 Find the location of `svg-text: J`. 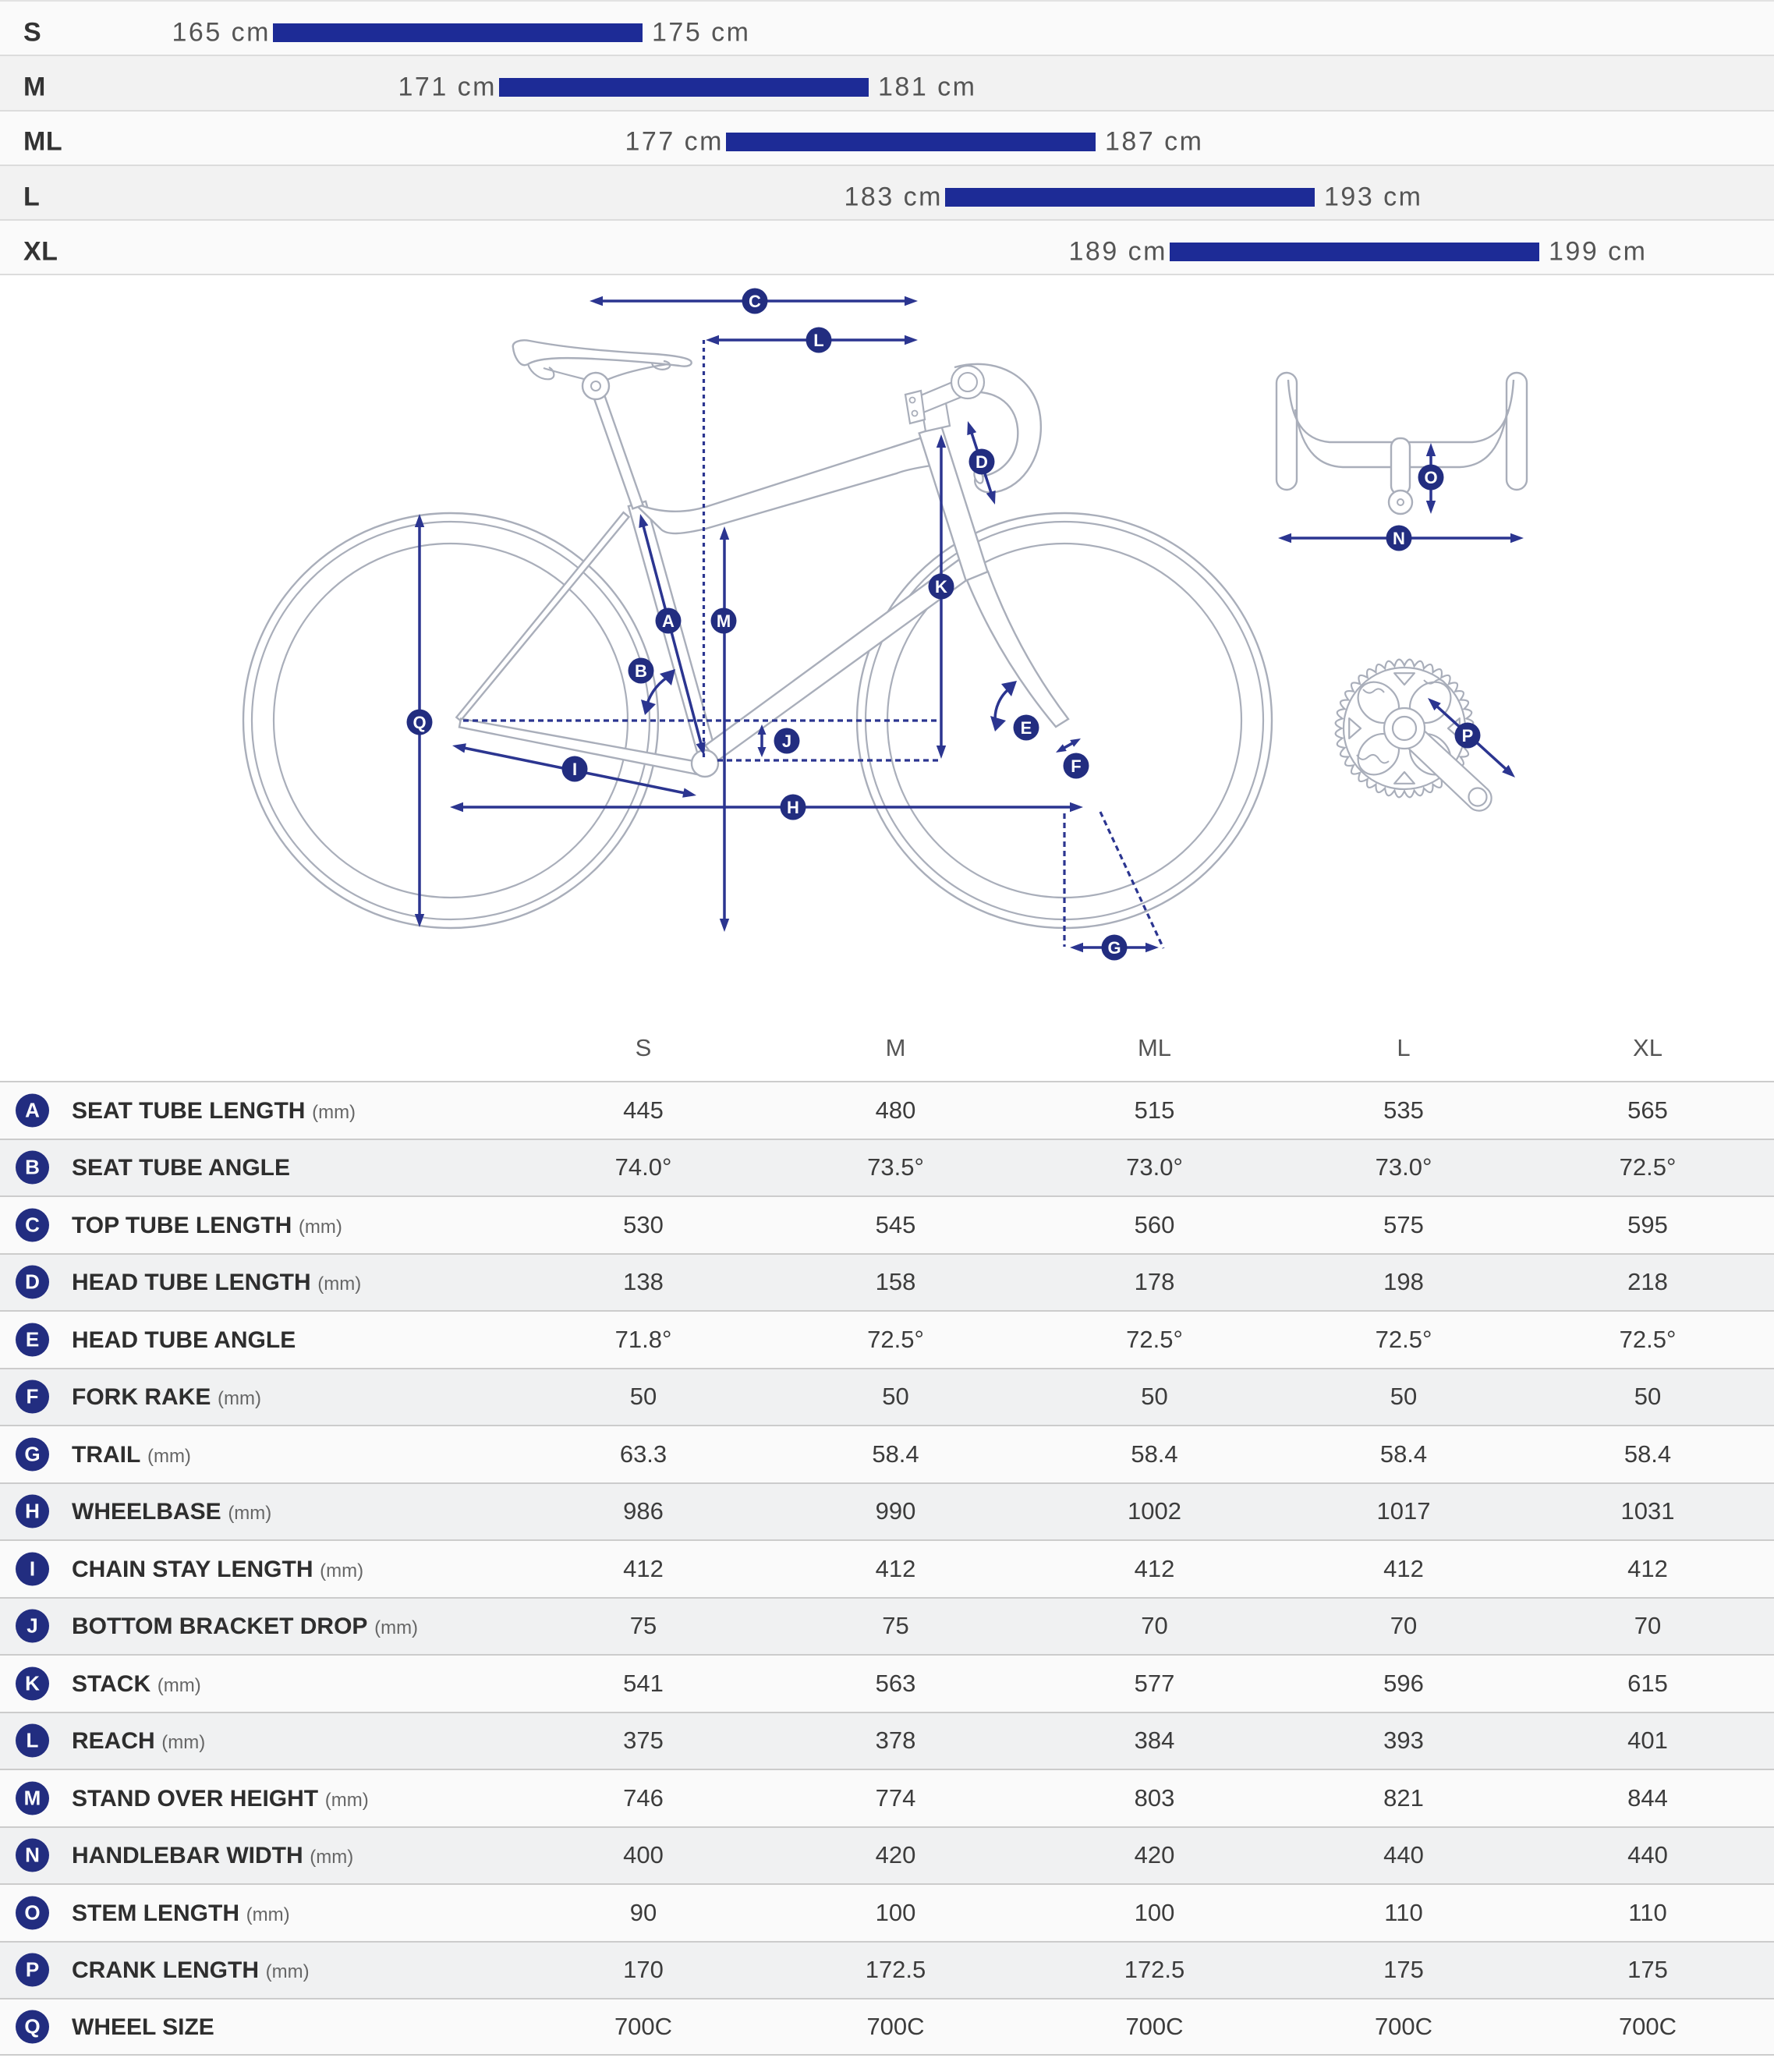

svg-text: J is located at coordinates (786, 741).